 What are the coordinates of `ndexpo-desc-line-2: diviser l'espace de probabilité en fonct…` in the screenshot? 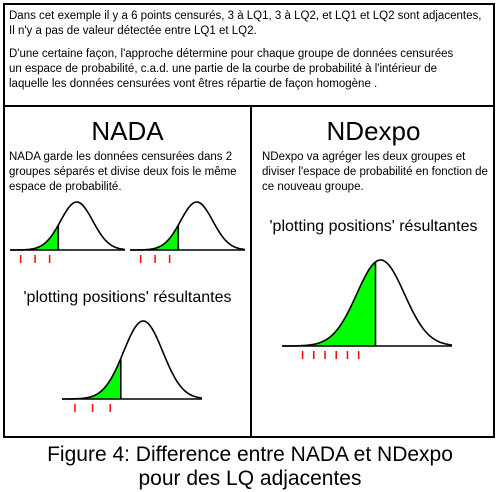 It's located at (375, 172).